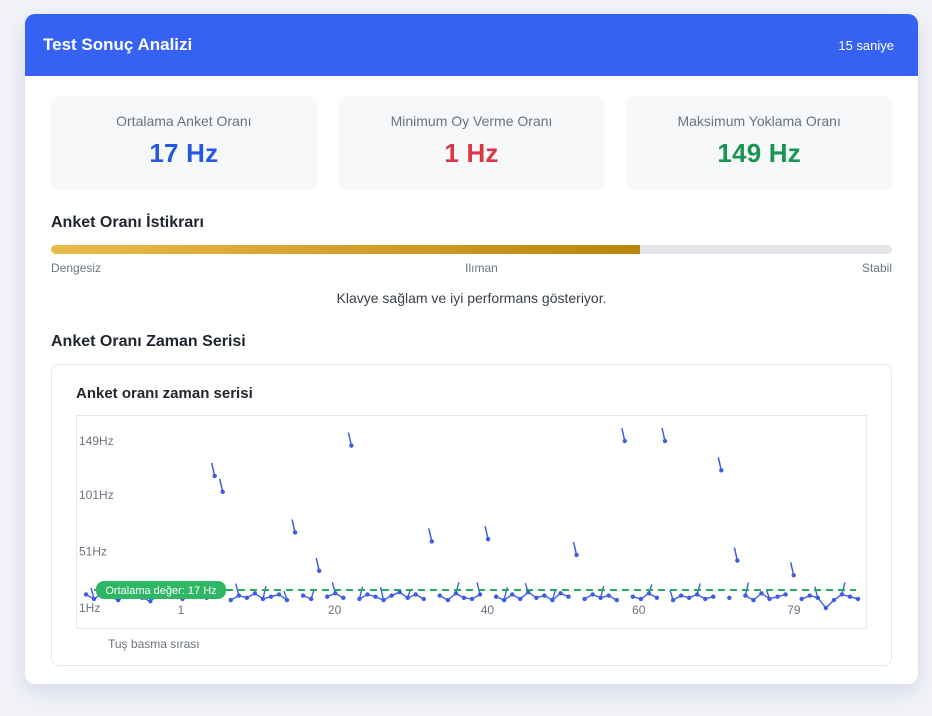 Image resolution: width=932 pixels, height=716 pixels. What do you see at coordinates (866, 45) in the screenshot?
I see `test-duration: 15 saniye` at bounding box center [866, 45].